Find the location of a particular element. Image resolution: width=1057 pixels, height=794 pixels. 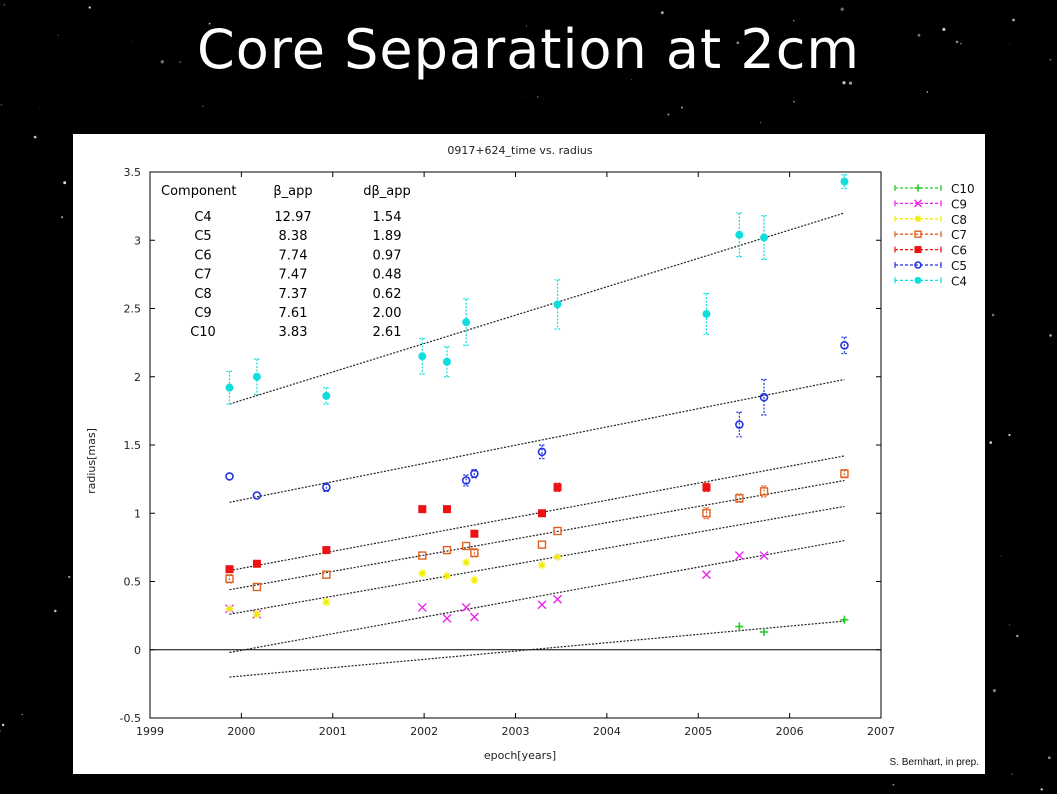

table-cell: C9 is located at coordinates (202, 313).